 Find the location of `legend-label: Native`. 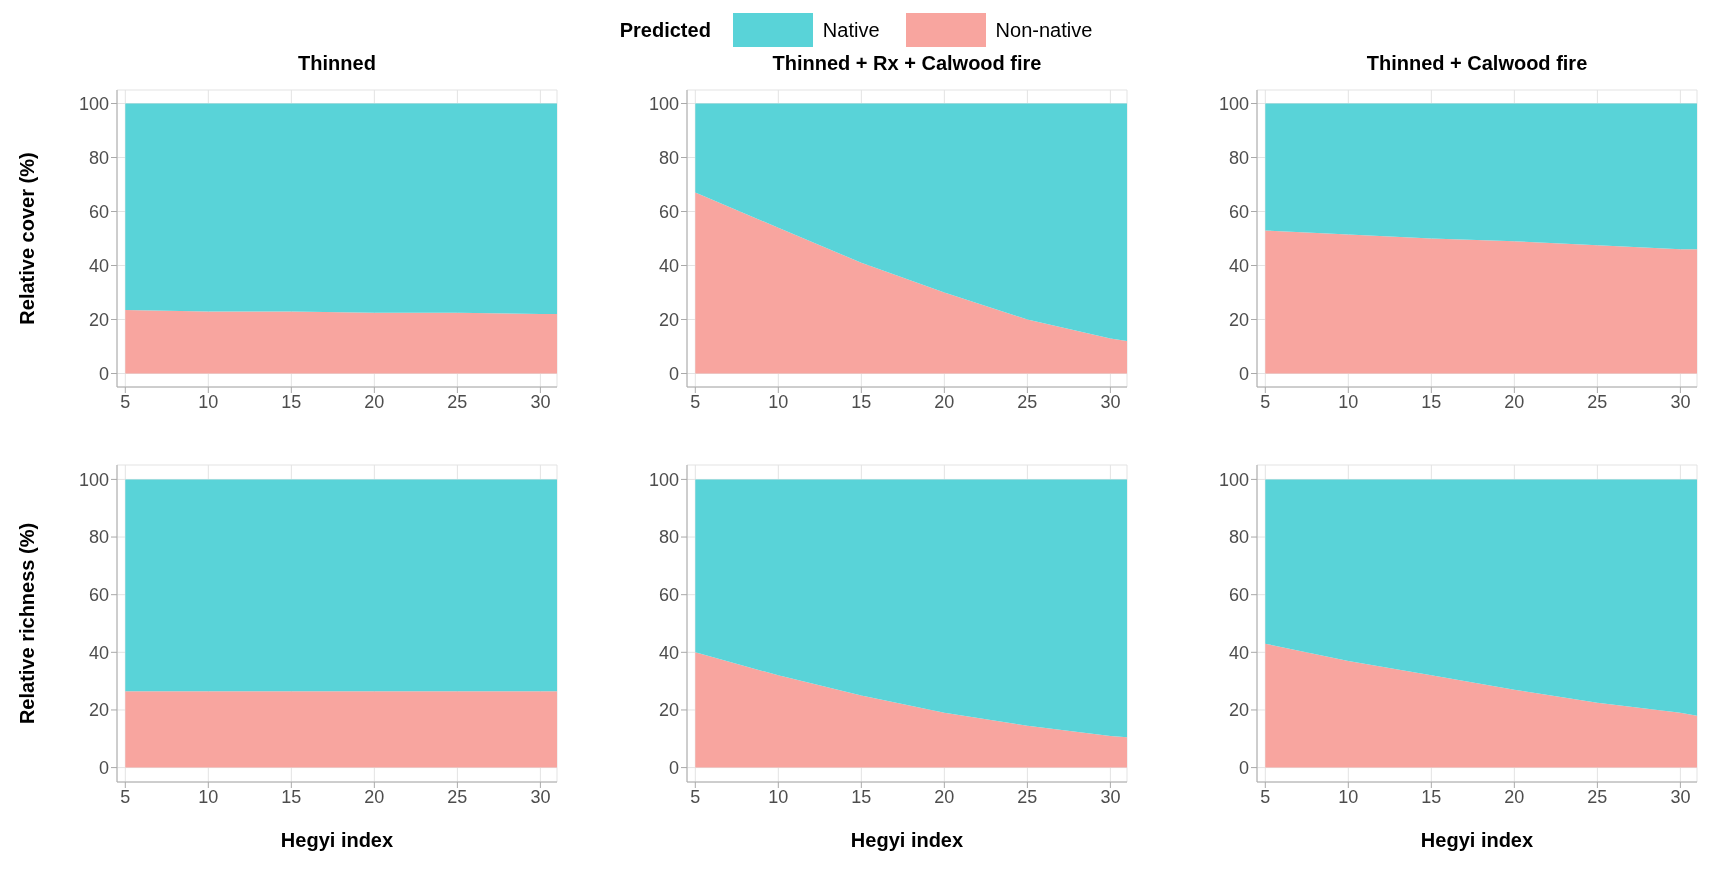

legend-label: Native is located at coordinates (851, 30).